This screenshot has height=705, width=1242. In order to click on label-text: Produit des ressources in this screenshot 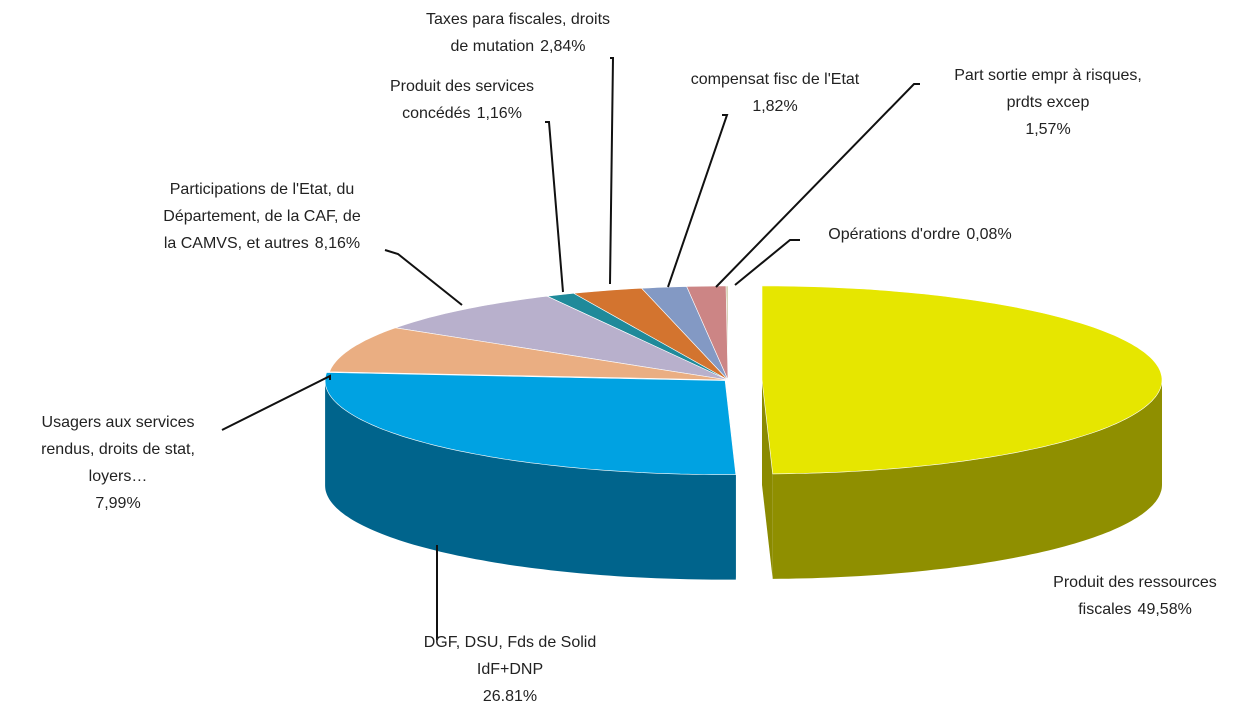, I will do `click(1135, 582)`.